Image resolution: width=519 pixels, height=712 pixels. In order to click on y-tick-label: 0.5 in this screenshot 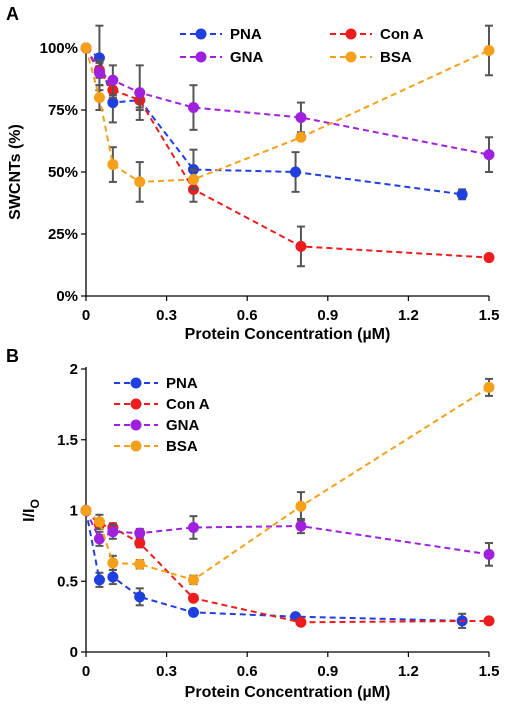, I will do `click(67, 581)`.